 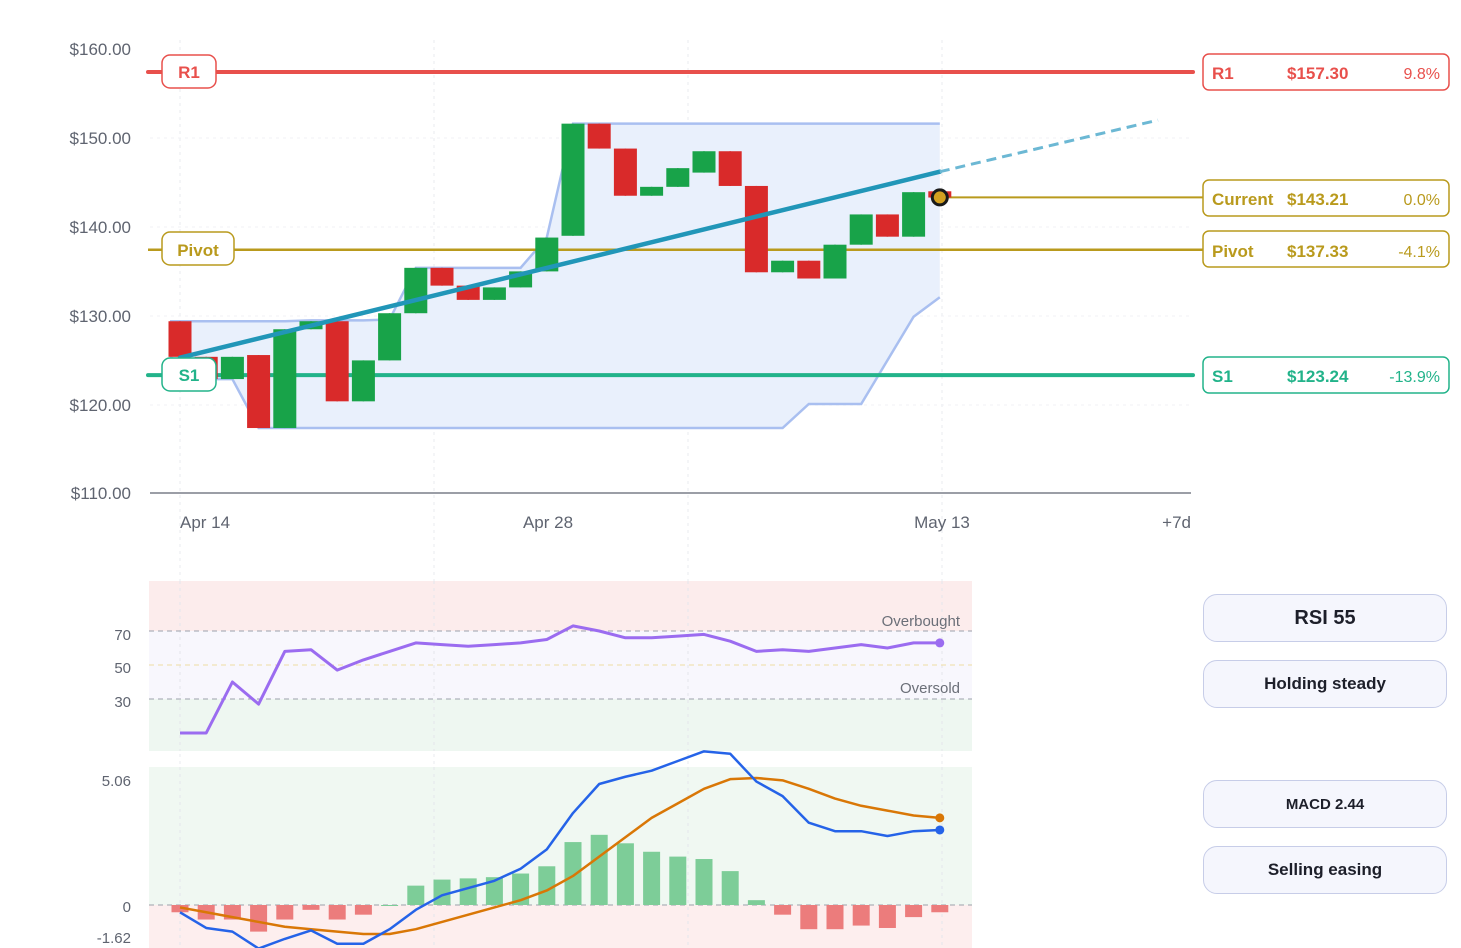 What do you see at coordinates (939, 197) in the screenshot?
I see `current-price-marker` at bounding box center [939, 197].